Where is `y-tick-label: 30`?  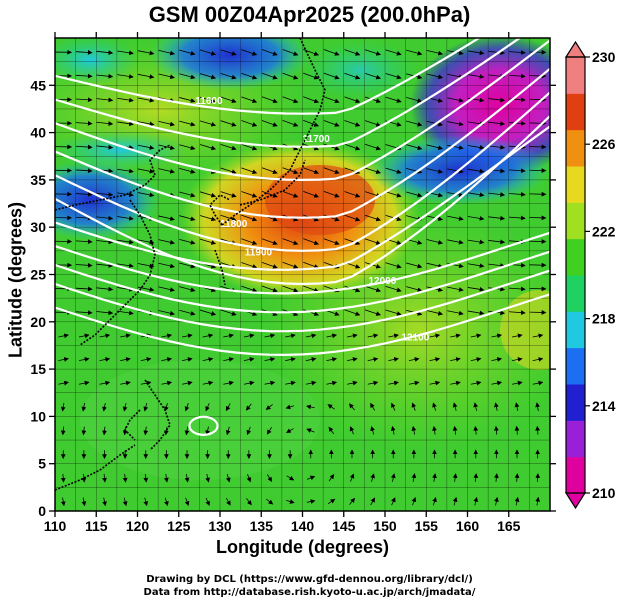 y-tick-label: 30 is located at coordinates (38, 227).